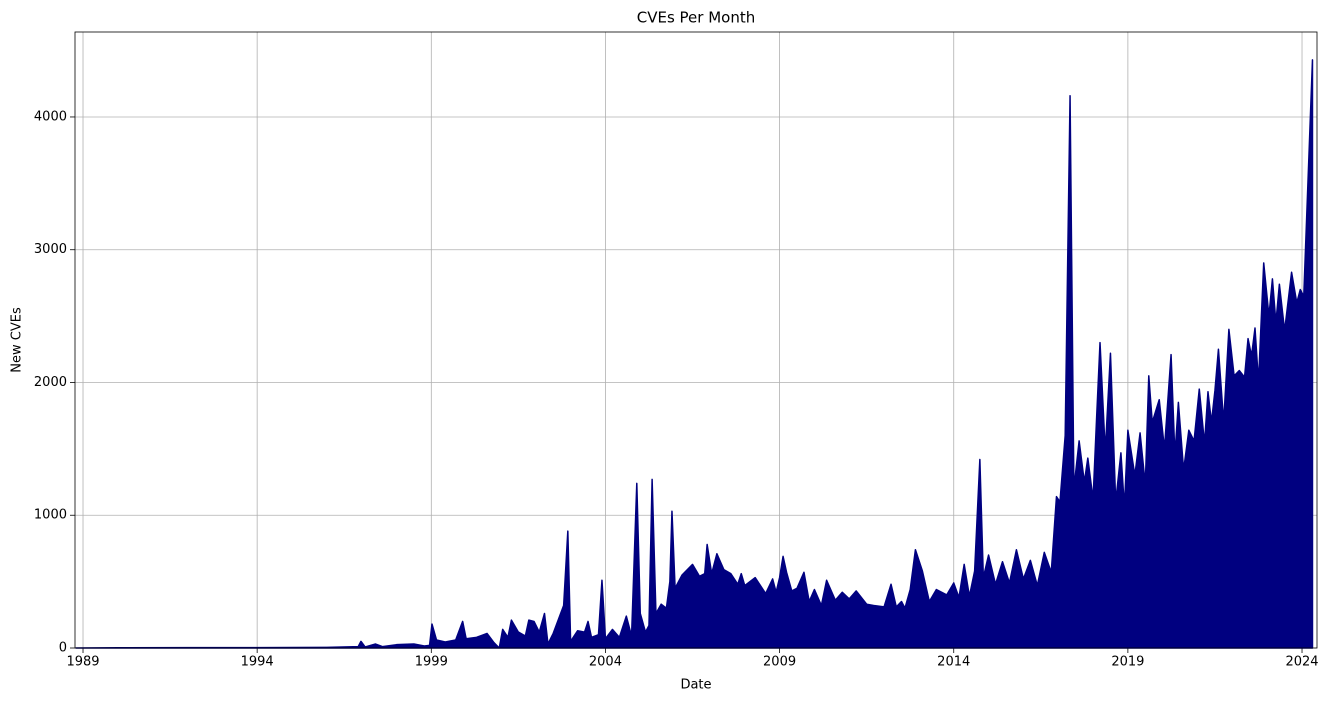  What do you see at coordinates (50, 382) in the screenshot?
I see `y-tick-label: 2000` at bounding box center [50, 382].